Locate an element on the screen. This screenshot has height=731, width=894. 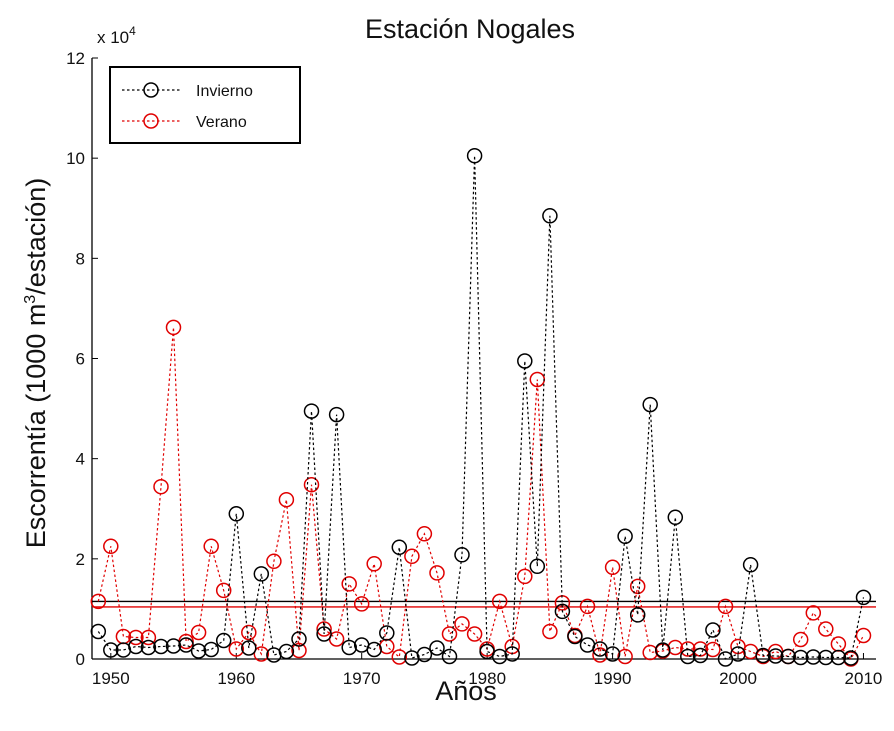
x-tick-label: 1990 is located at coordinates (613, 678).